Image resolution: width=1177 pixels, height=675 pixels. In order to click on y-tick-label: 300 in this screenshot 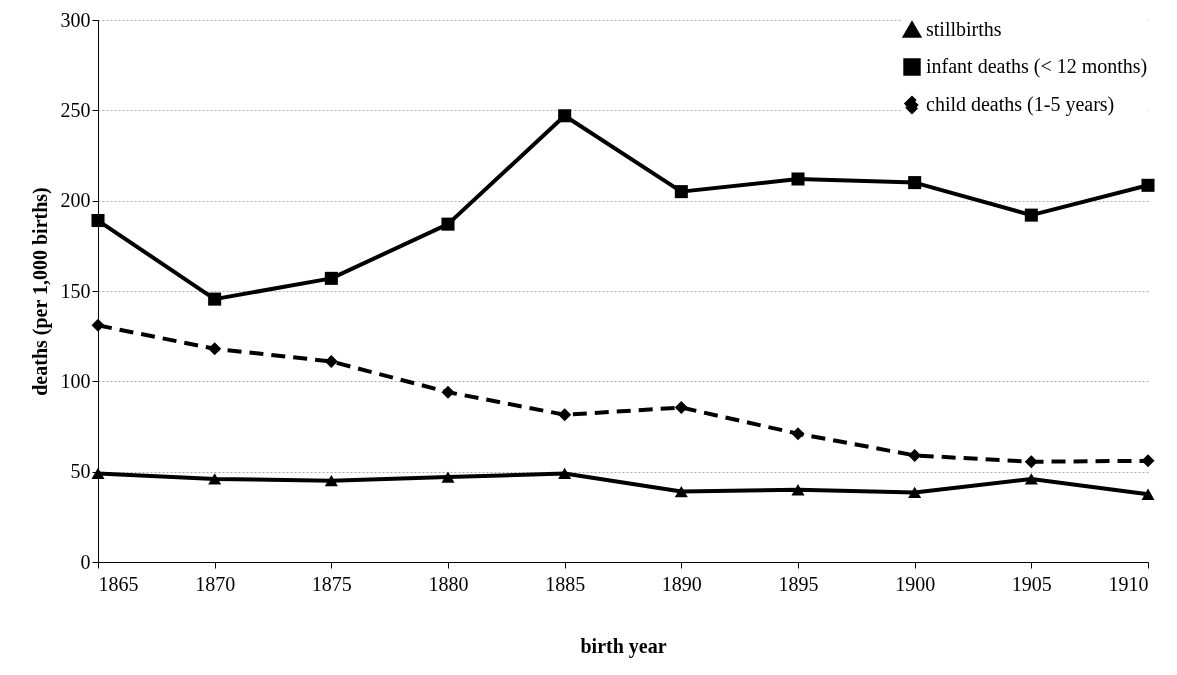, I will do `click(75, 19)`.